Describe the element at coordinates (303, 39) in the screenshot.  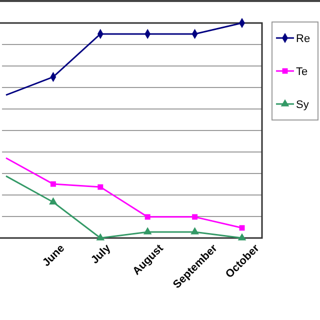
I see `legend-label: Re` at that location.